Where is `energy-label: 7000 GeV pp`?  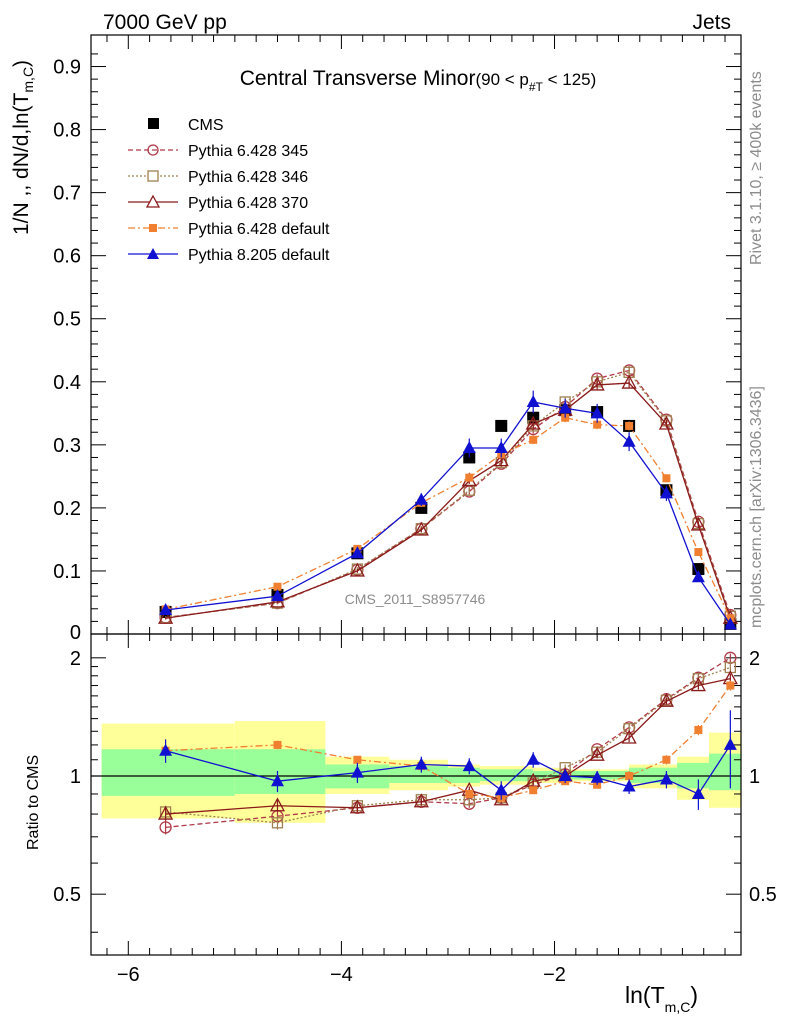 energy-label: 7000 GeV pp is located at coordinates (165, 22).